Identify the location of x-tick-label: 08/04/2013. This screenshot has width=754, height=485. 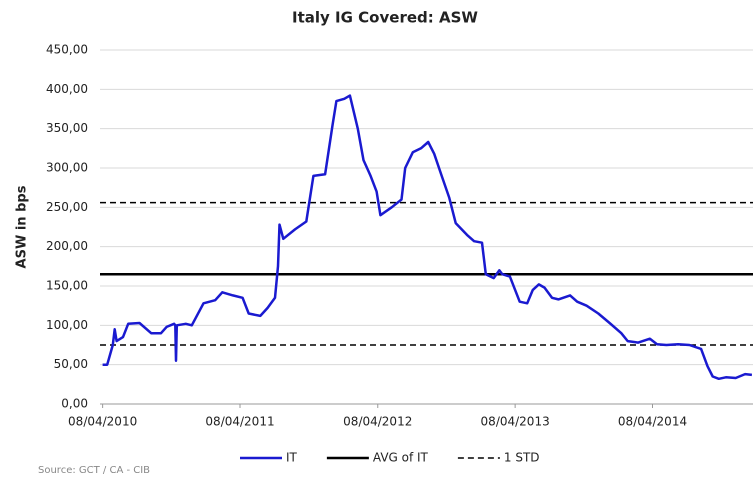
(515, 422).